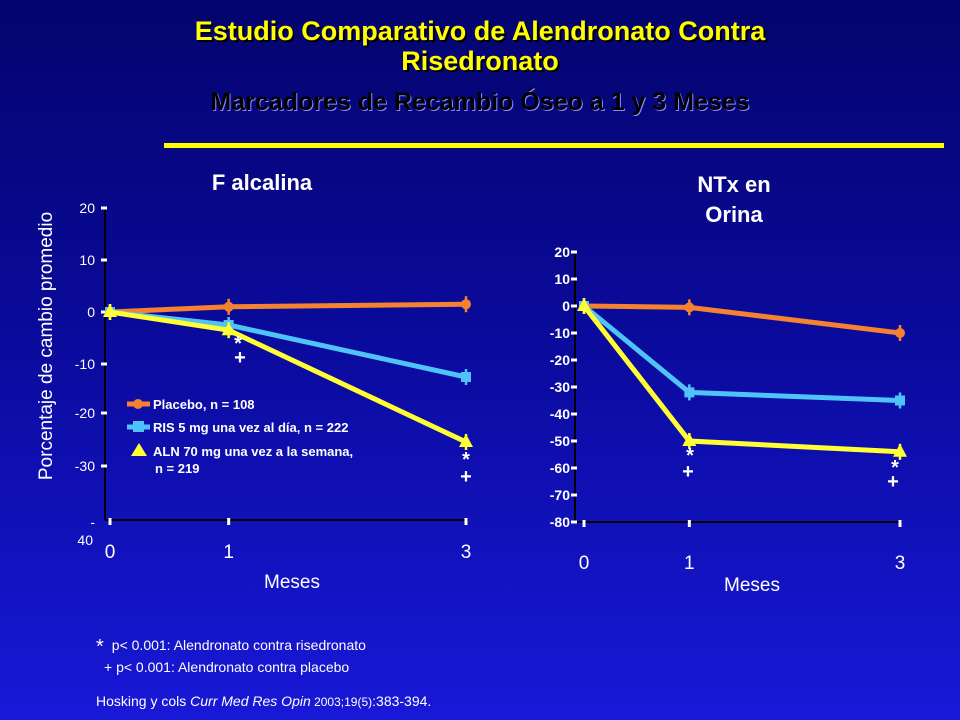 The height and width of the screenshot is (720, 960). What do you see at coordinates (262, 182) in the screenshot?
I see `chart1-title: F alcalina` at bounding box center [262, 182].